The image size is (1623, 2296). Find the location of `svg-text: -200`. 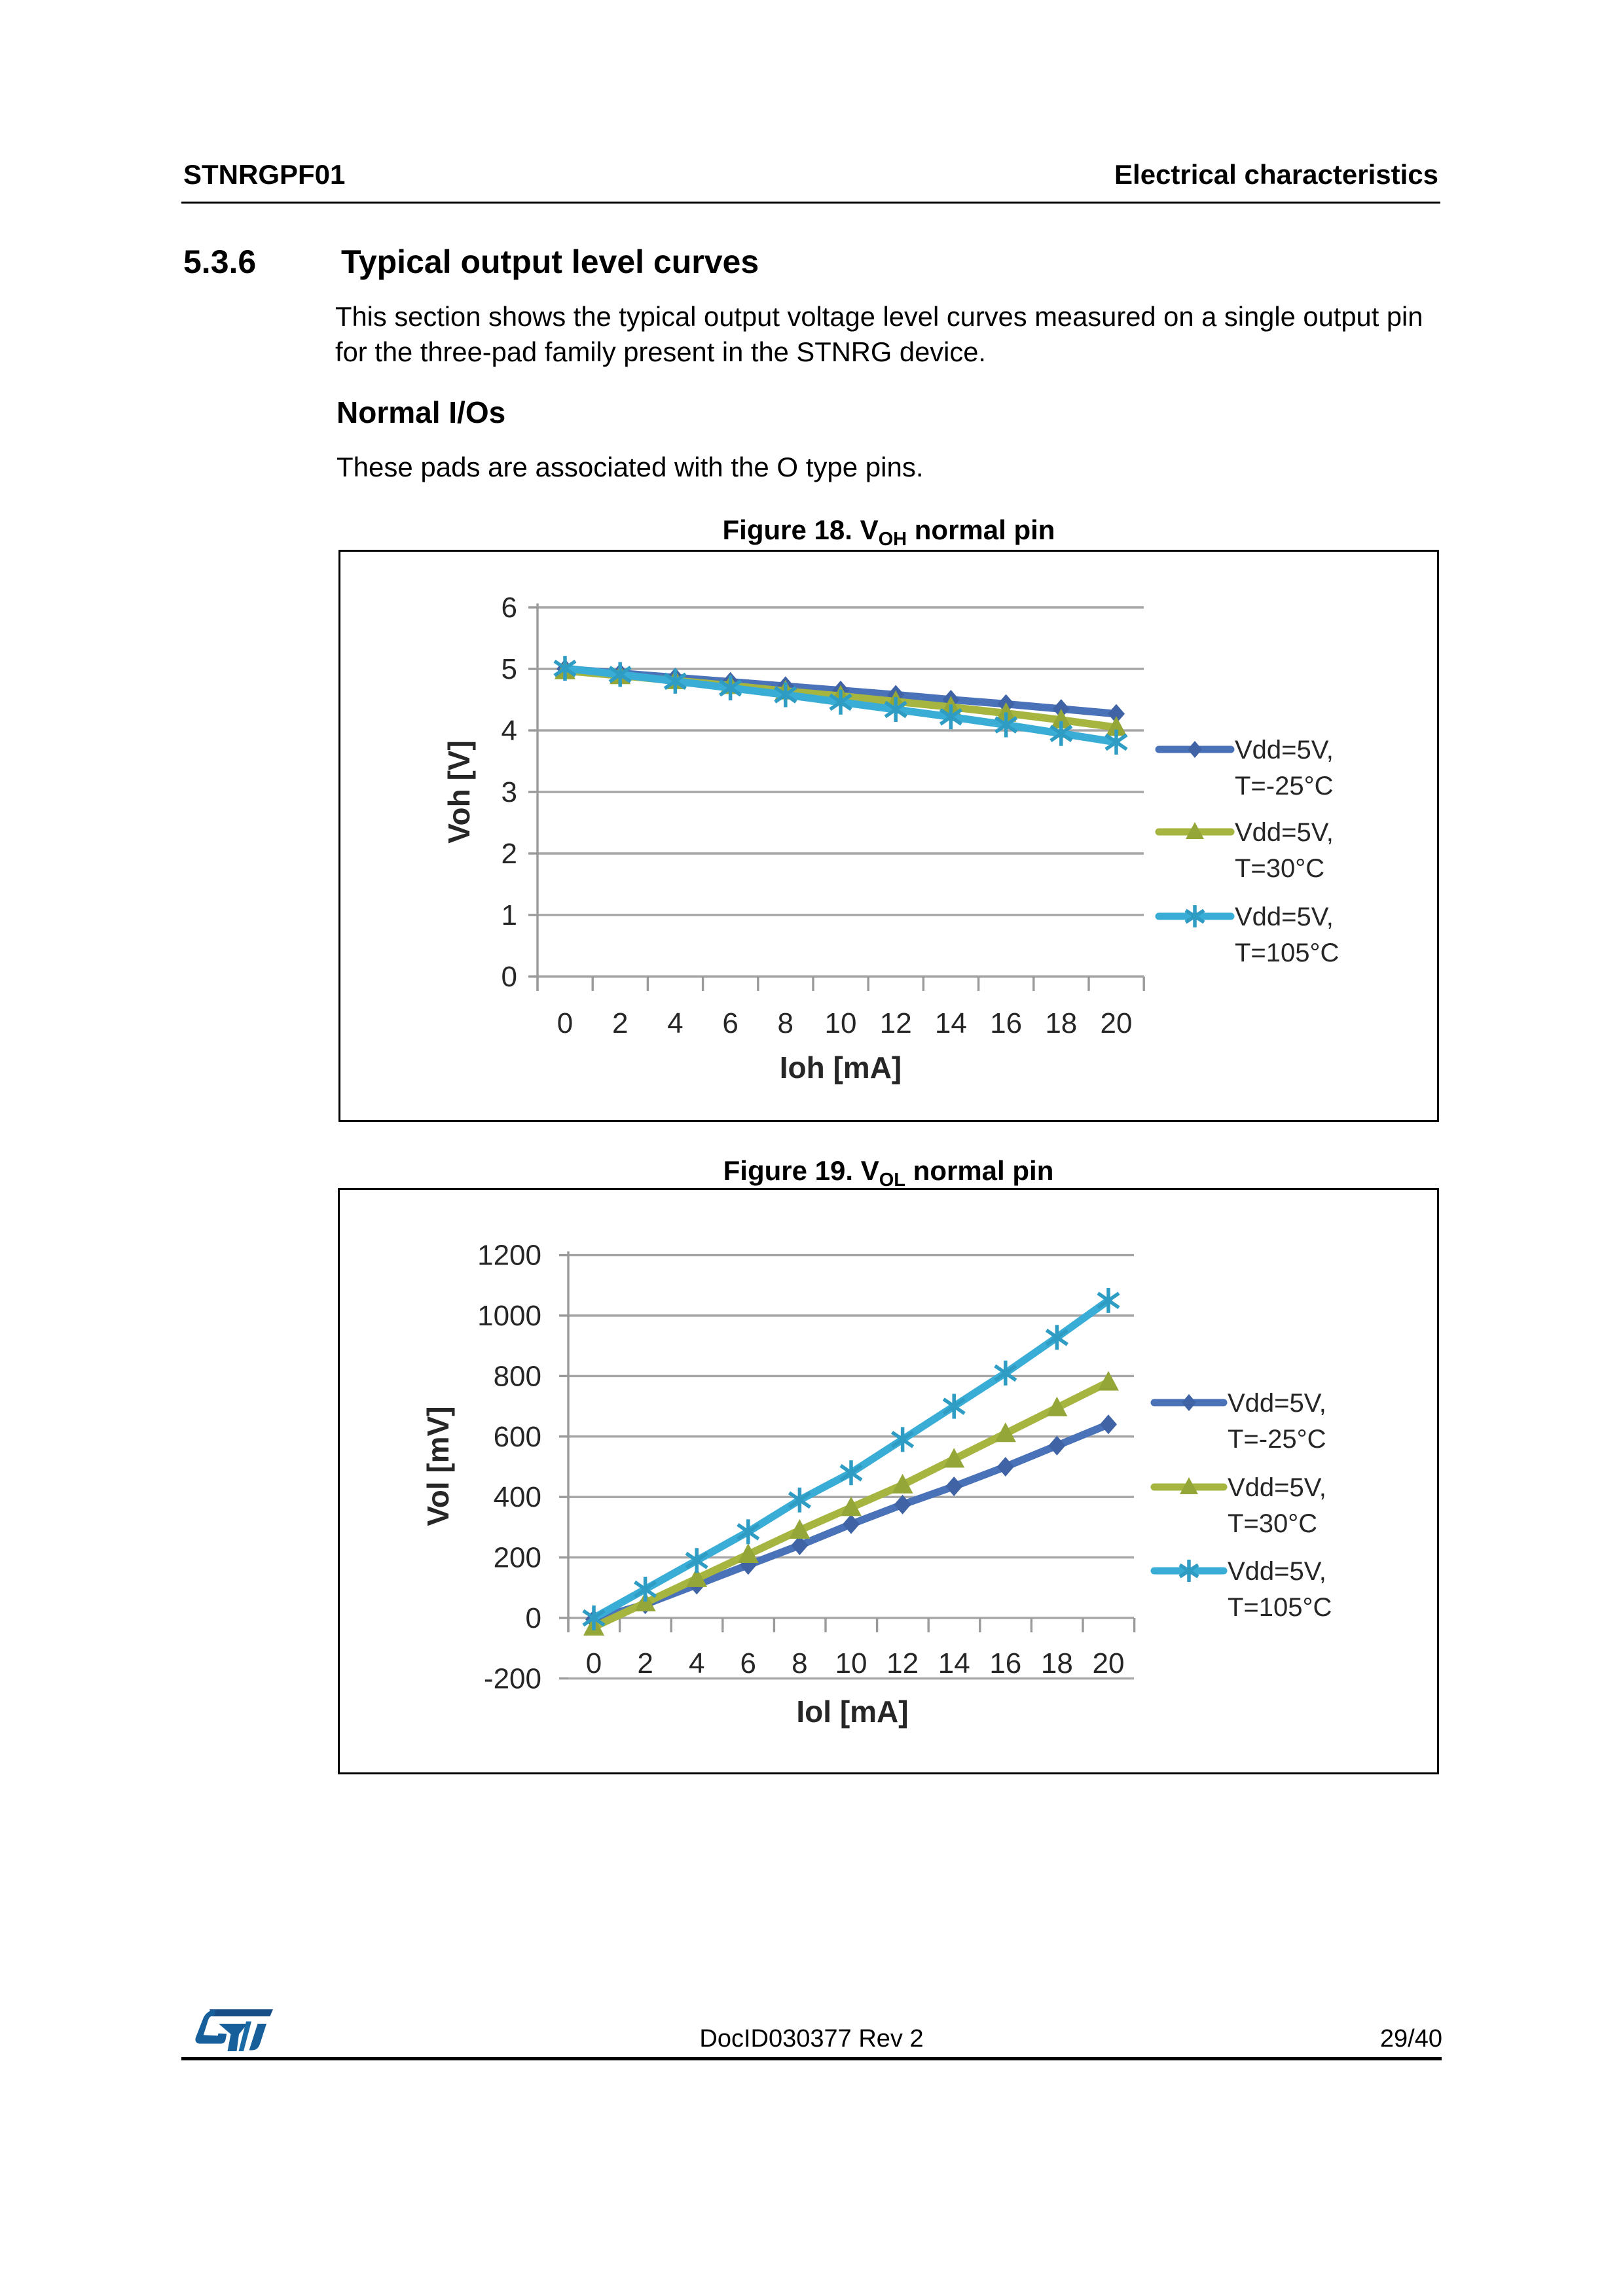

svg-text: -200 is located at coordinates (512, 1678).